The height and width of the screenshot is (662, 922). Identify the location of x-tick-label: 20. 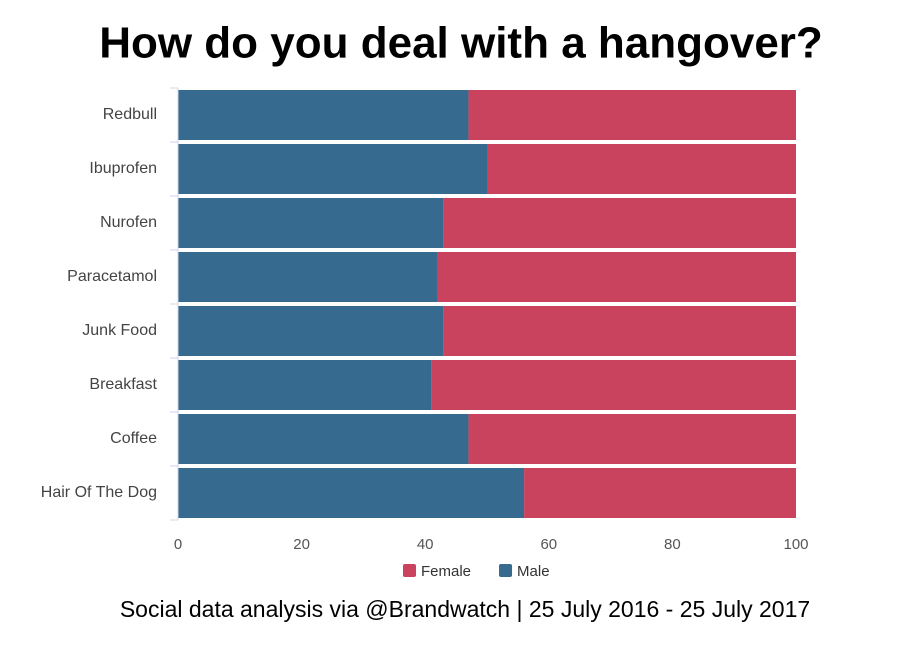
(301, 544).